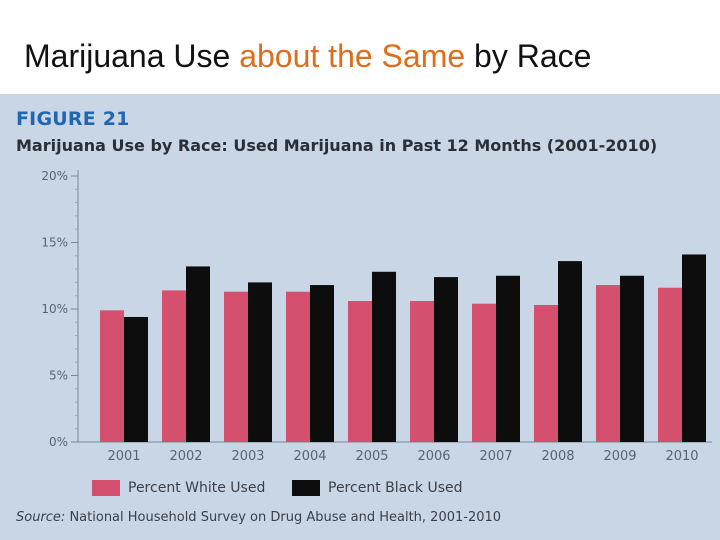  I want to click on slide-title: Marijuana Use about the Same by Race, so click(307, 56).